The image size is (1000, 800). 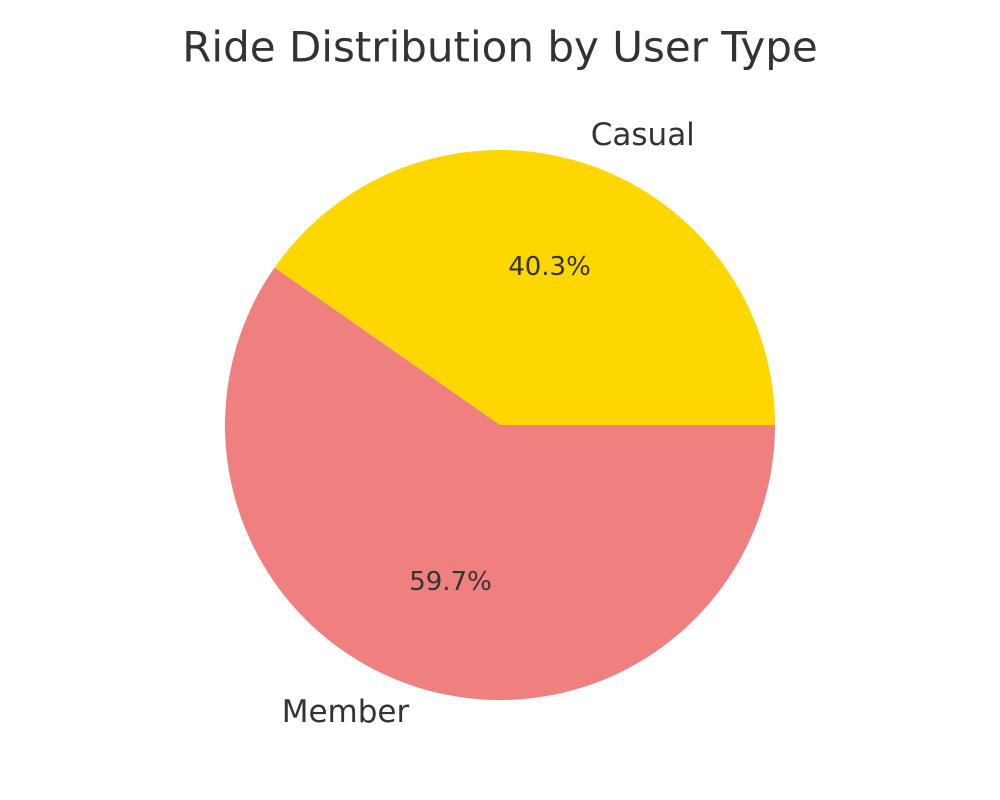 What do you see at coordinates (643, 135) in the screenshot?
I see `slice-label-casual: Casual` at bounding box center [643, 135].